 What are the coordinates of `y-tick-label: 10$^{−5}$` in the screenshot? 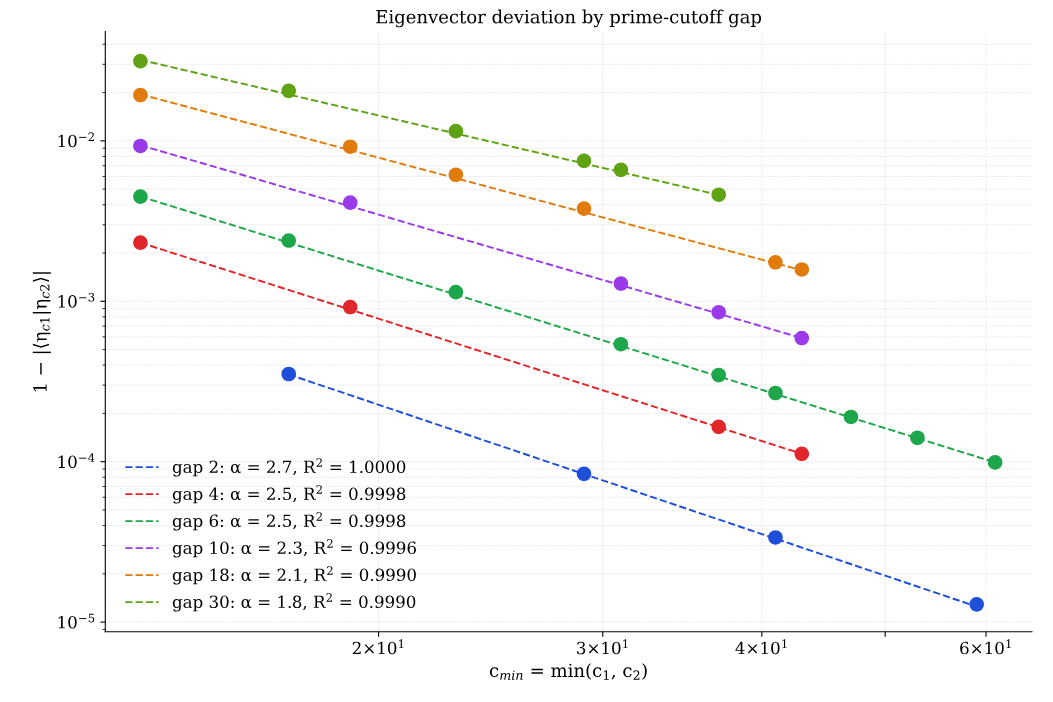 It's located at (76, 621).